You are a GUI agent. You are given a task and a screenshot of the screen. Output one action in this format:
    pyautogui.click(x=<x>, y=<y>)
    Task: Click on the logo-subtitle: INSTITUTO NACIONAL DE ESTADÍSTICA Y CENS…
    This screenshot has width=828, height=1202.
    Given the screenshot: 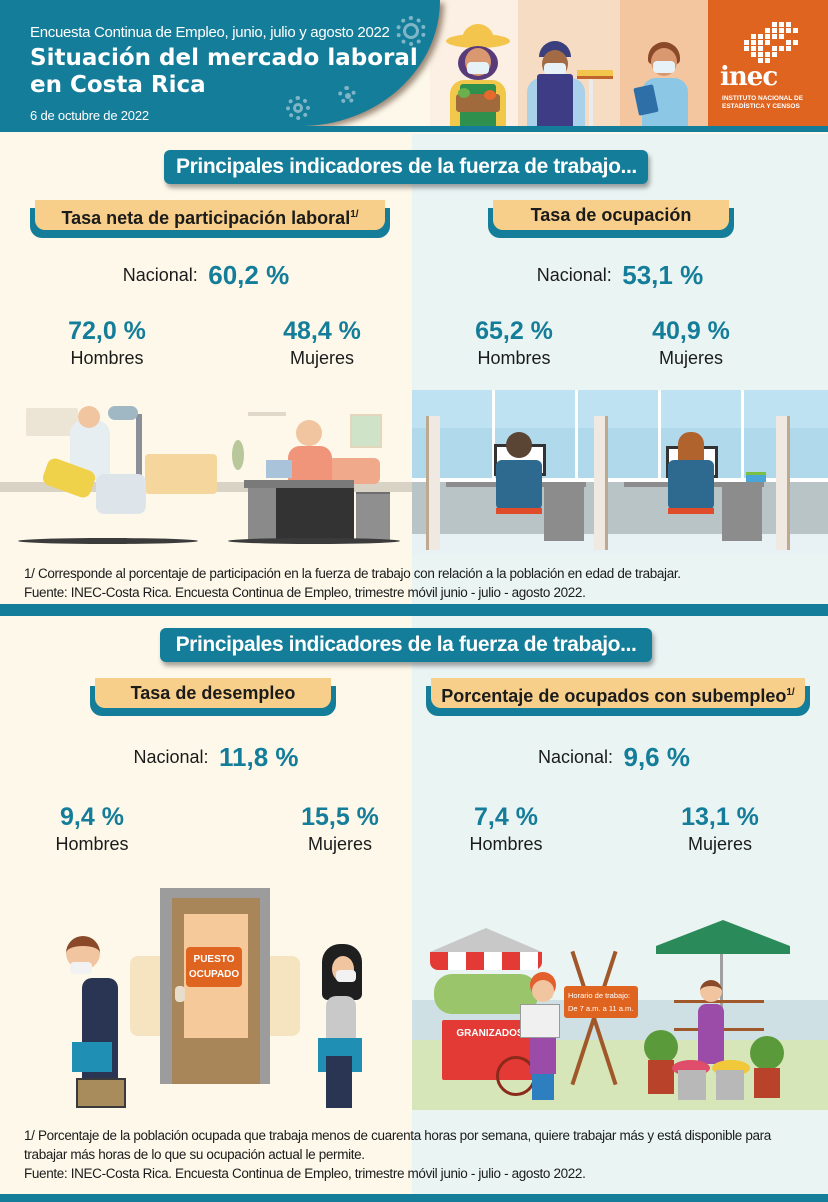 What is the action you would take?
    pyautogui.click(x=762, y=103)
    